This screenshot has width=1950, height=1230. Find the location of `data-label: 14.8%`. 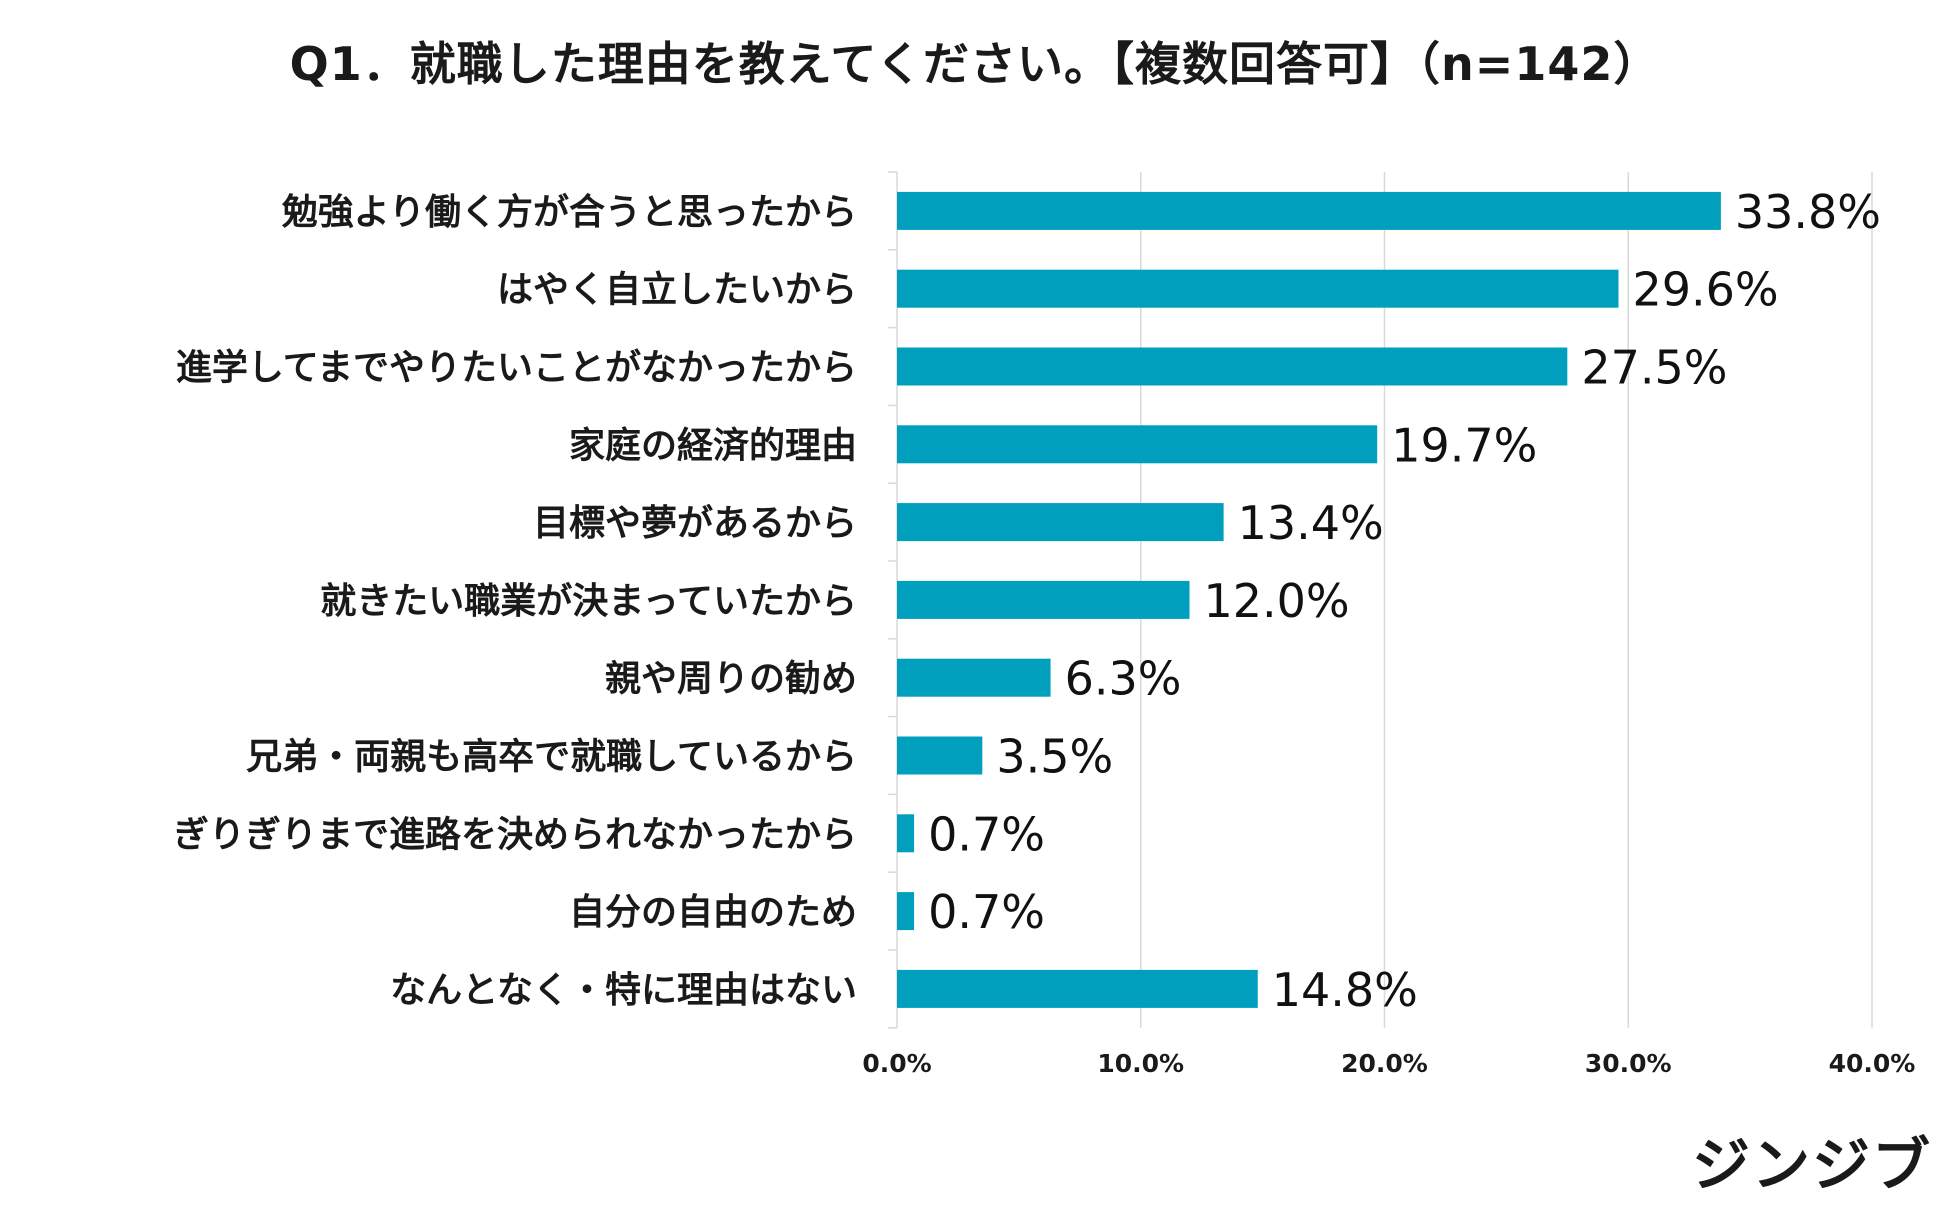

data-label: 14.8% is located at coordinates (1345, 990).